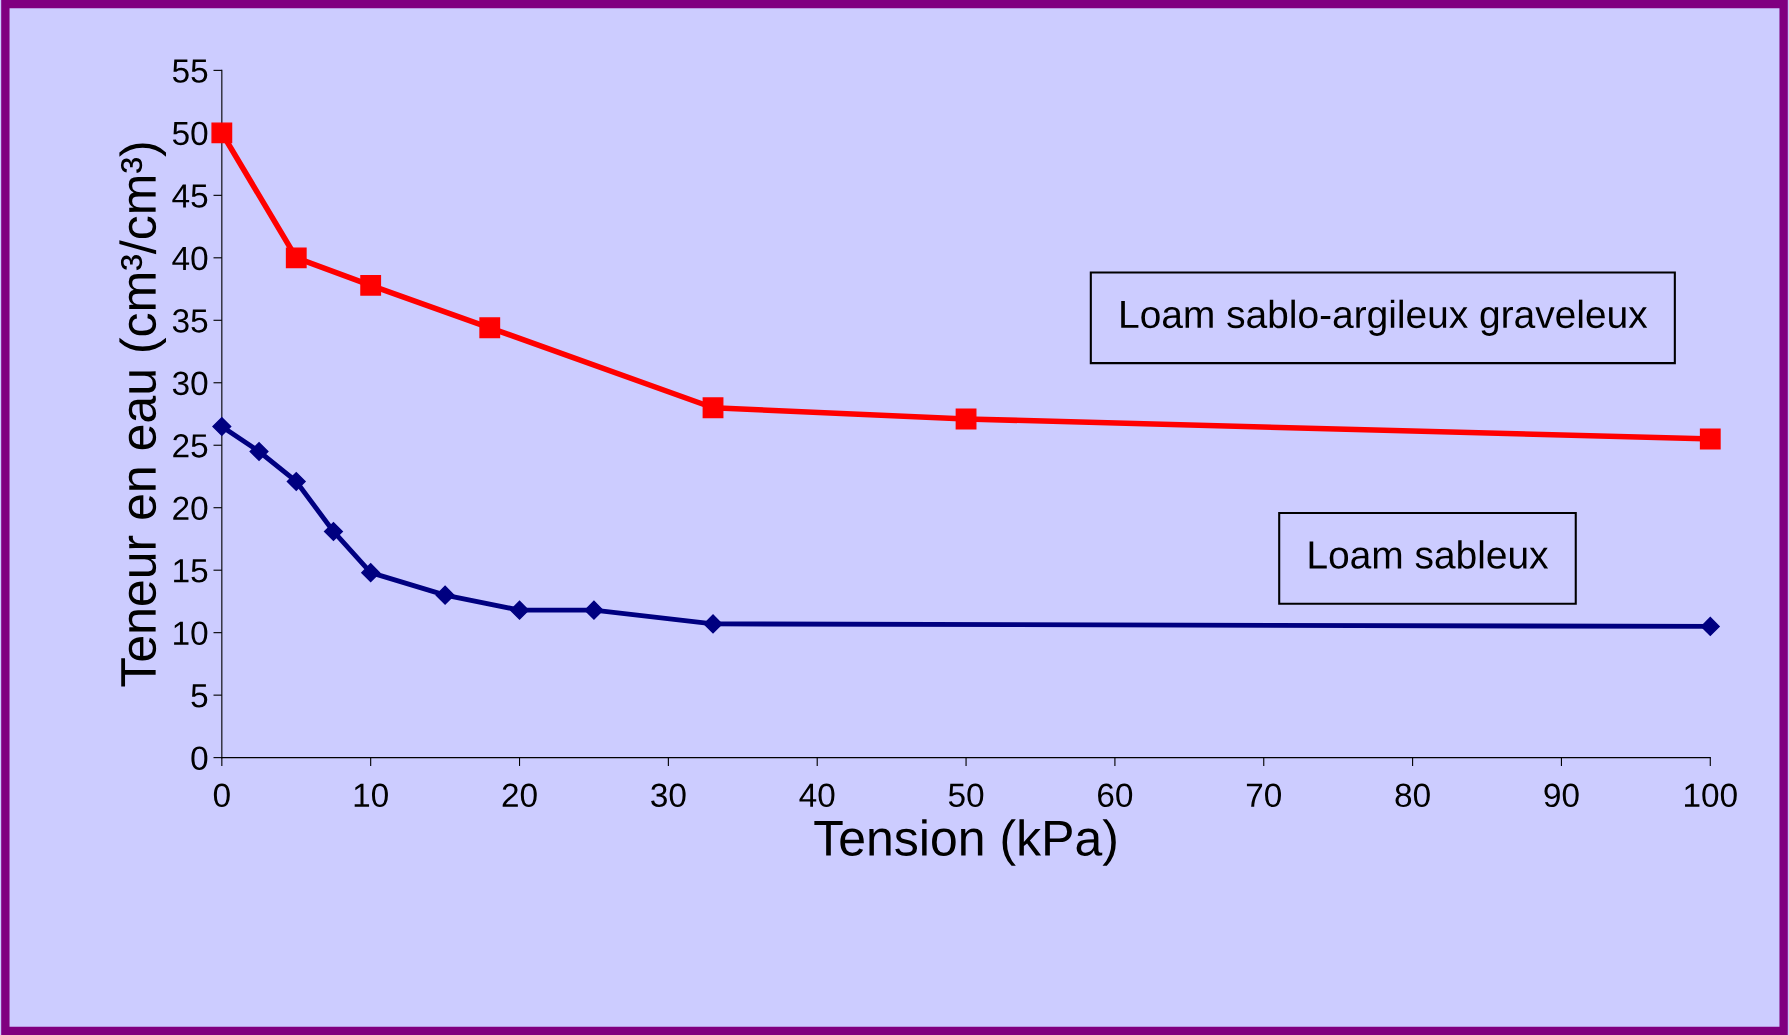 The width and height of the screenshot is (1789, 1035). Describe the element at coordinates (190, 508) in the screenshot. I see `y-tick-label: 20` at that location.